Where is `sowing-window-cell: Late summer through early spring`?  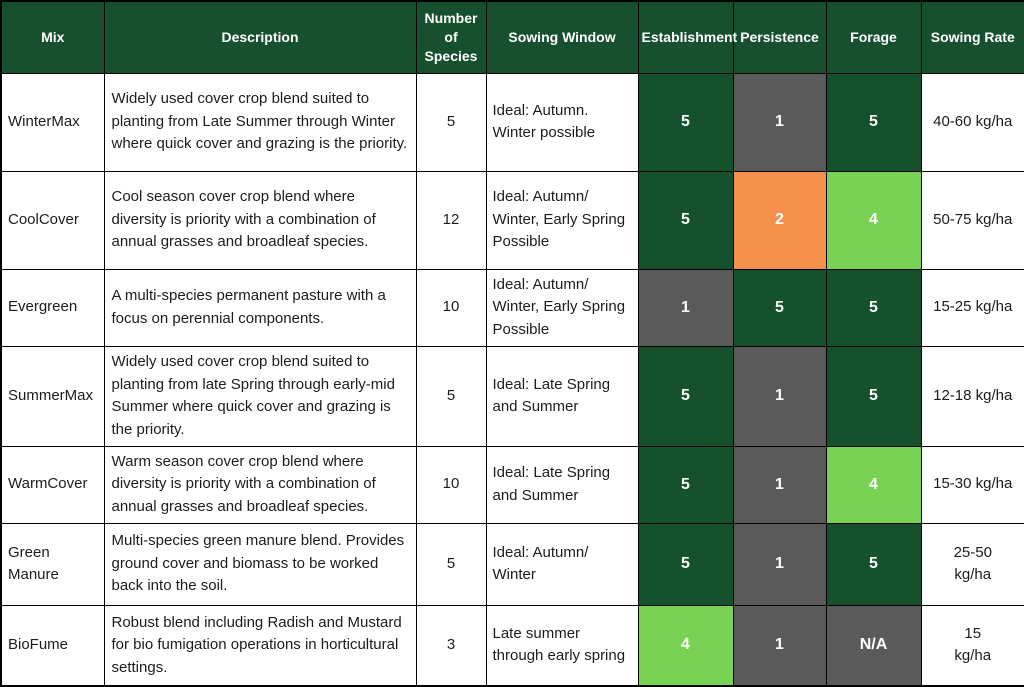 sowing-window-cell: Late summer through early spring is located at coordinates (562, 645).